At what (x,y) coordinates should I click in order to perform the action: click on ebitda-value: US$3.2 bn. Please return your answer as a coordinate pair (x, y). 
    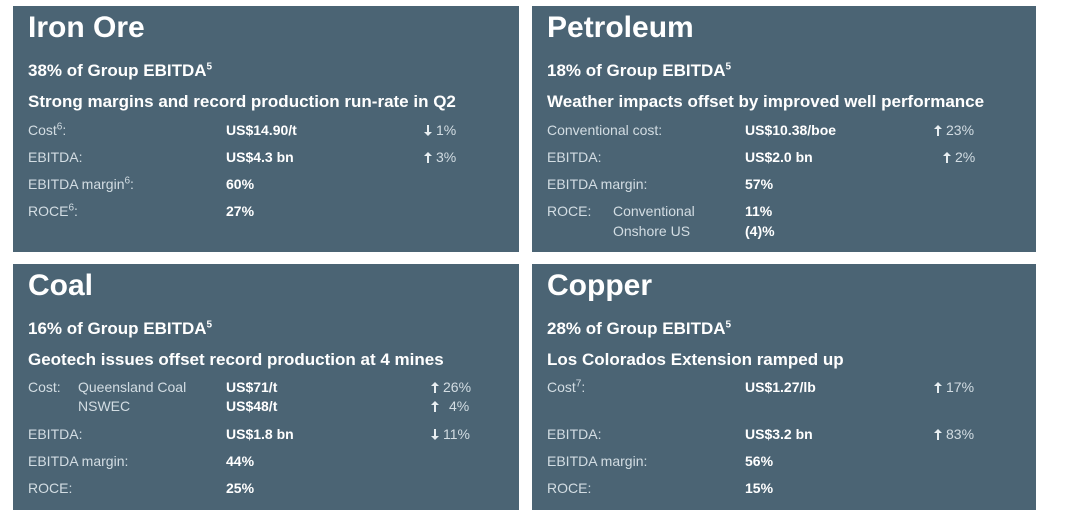
    Looking at the image, I should click on (779, 434).